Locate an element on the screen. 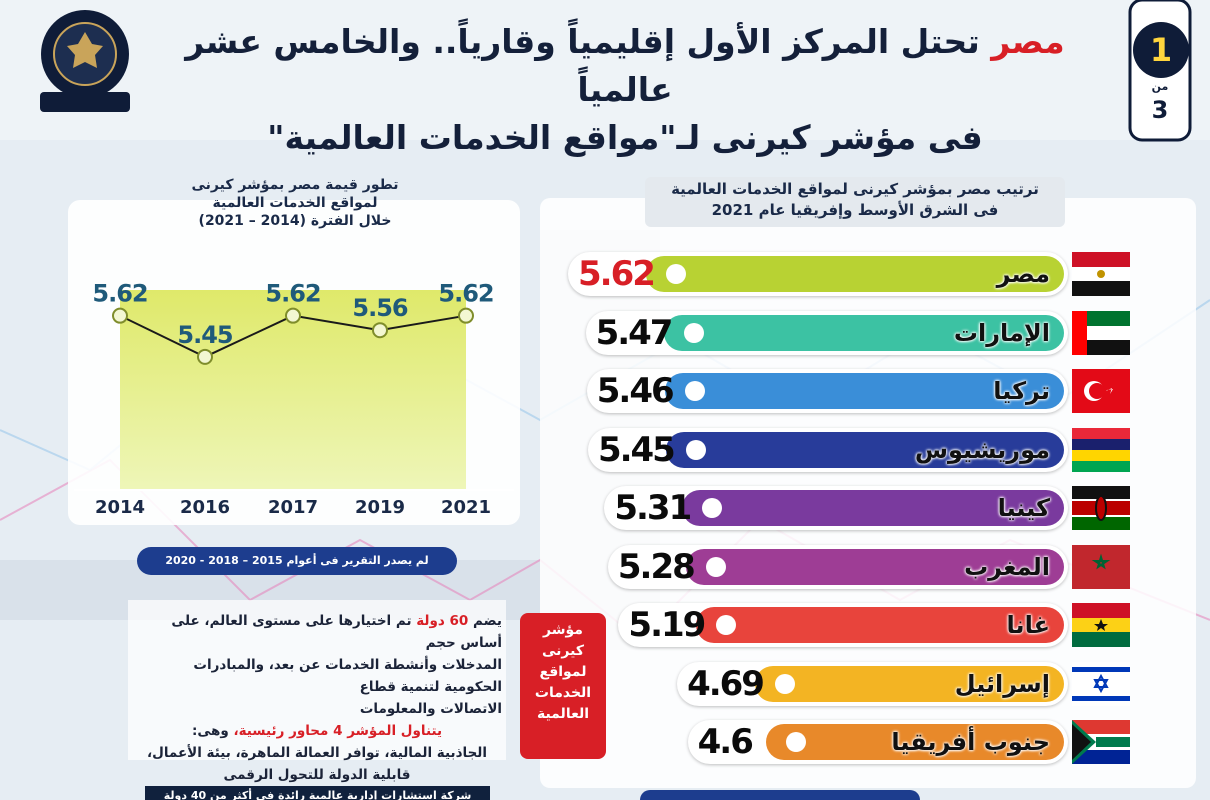 The image size is (1210, 800). bar-pill: مصر 5.62 is located at coordinates (818, 274).